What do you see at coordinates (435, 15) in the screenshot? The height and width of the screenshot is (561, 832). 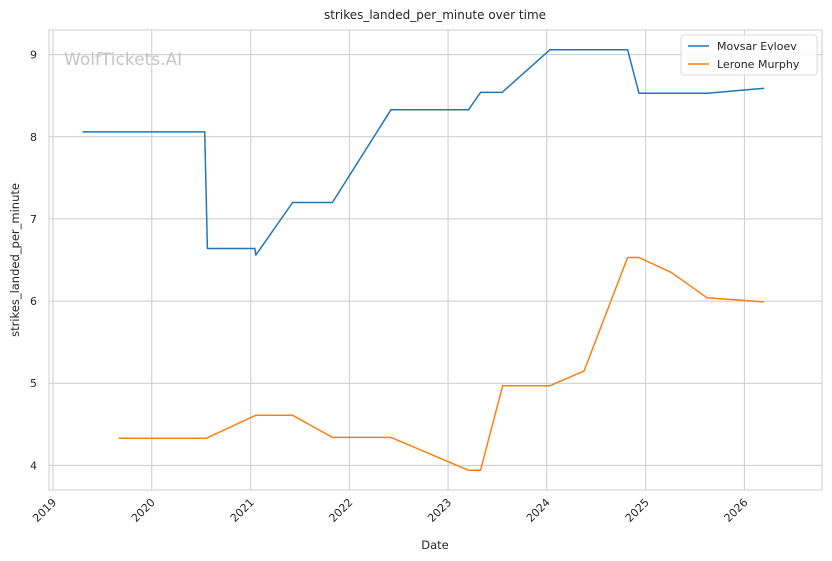 I see `chart-title: strikes_landed_per_minute over time` at bounding box center [435, 15].